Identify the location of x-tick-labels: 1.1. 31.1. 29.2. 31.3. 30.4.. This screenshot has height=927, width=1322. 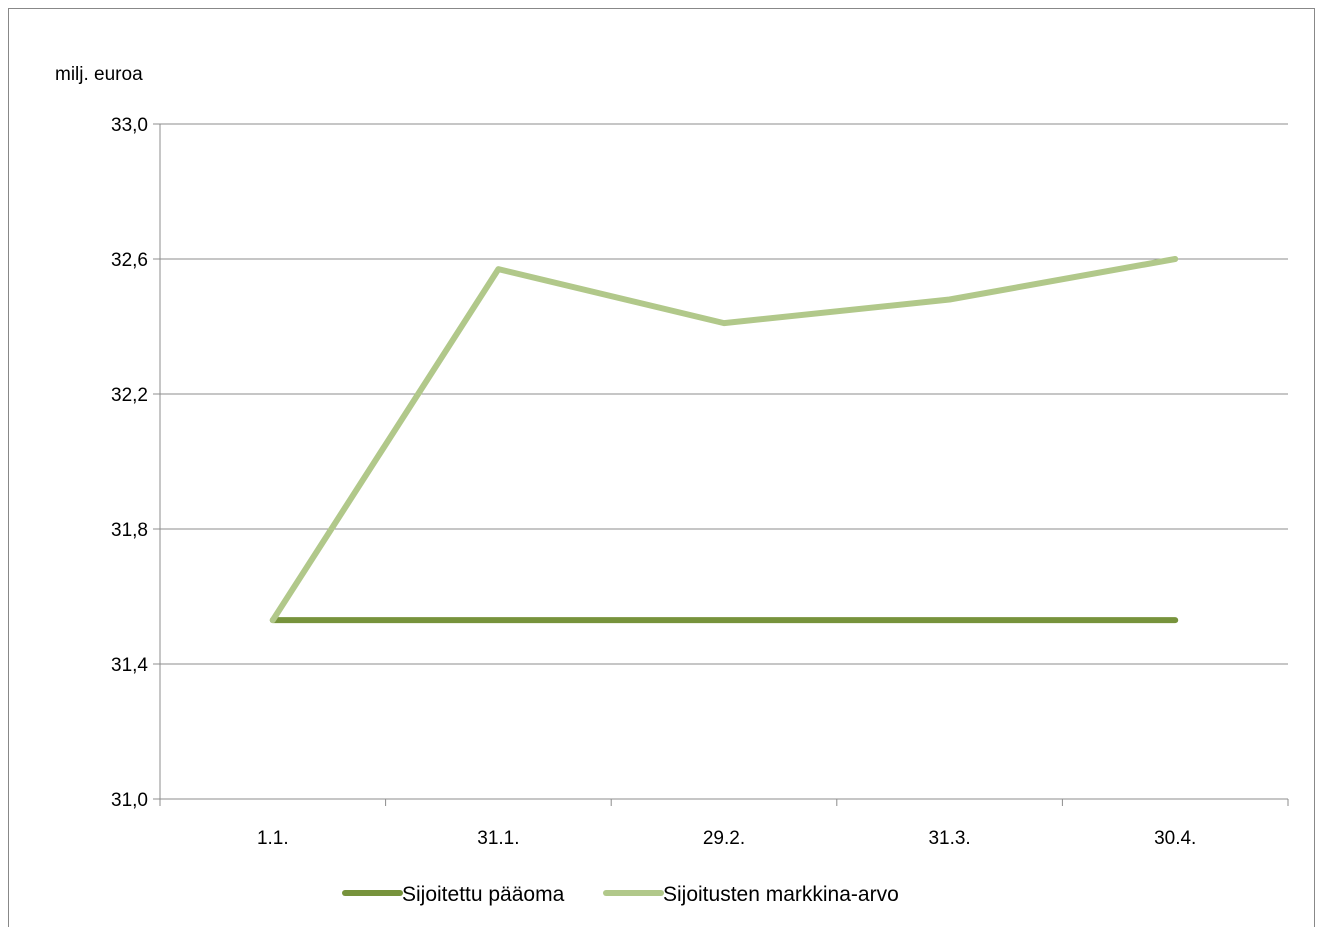
(726, 838).